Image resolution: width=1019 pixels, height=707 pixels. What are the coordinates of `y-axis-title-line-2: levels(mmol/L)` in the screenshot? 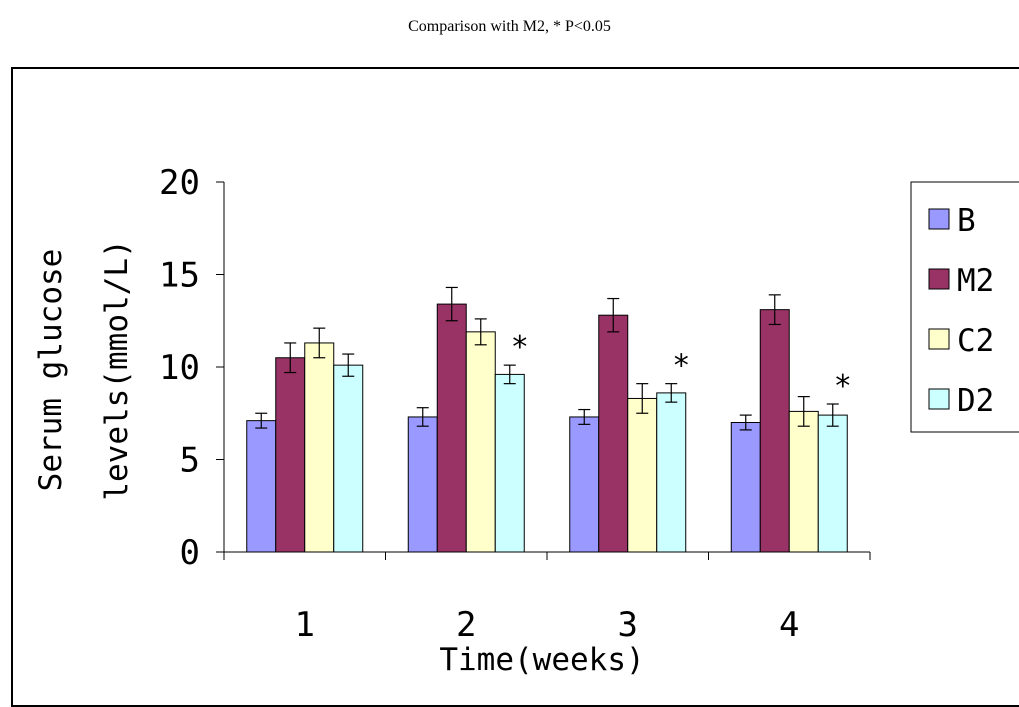 It's located at (117, 369).